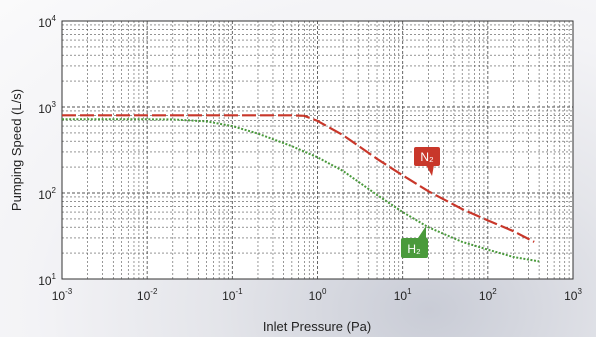 The width and height of the screenshot is (596, 337). What do you see at coordinates (430, 170) in the screenshot?
I see `n2-tag-pointer` at bounding box center [430, 170].